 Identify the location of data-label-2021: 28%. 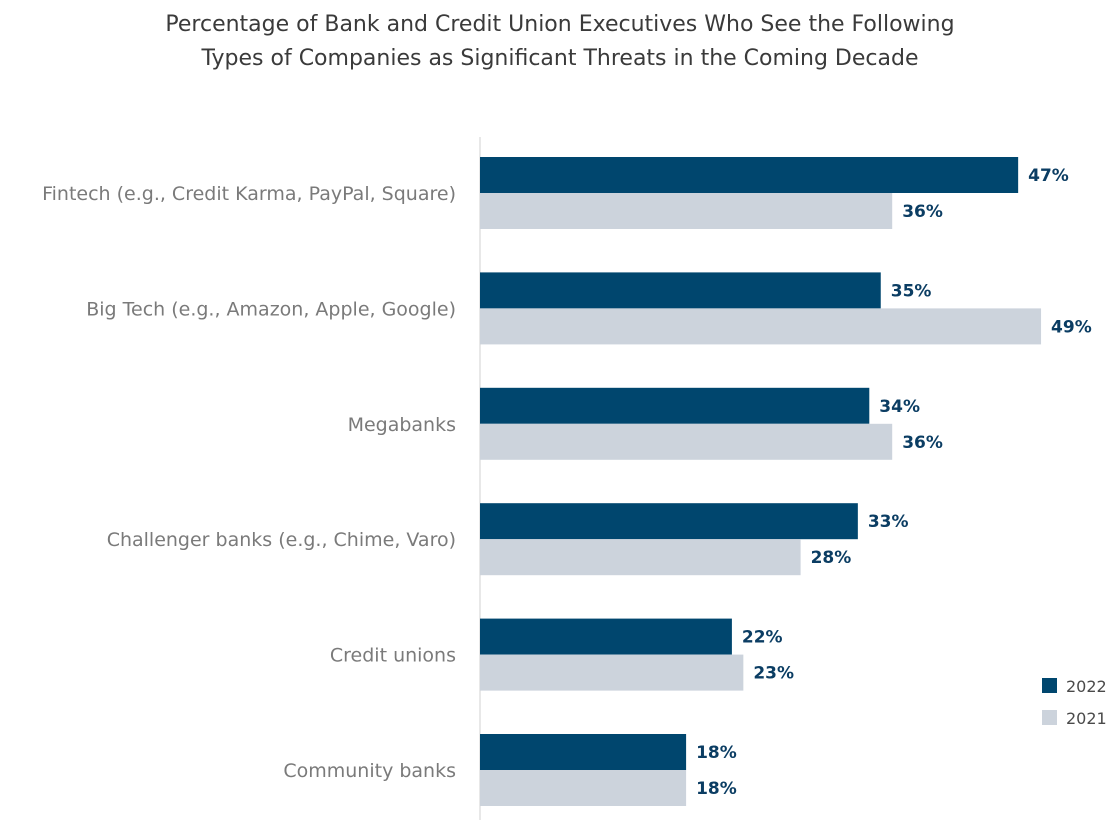
(831, 558).